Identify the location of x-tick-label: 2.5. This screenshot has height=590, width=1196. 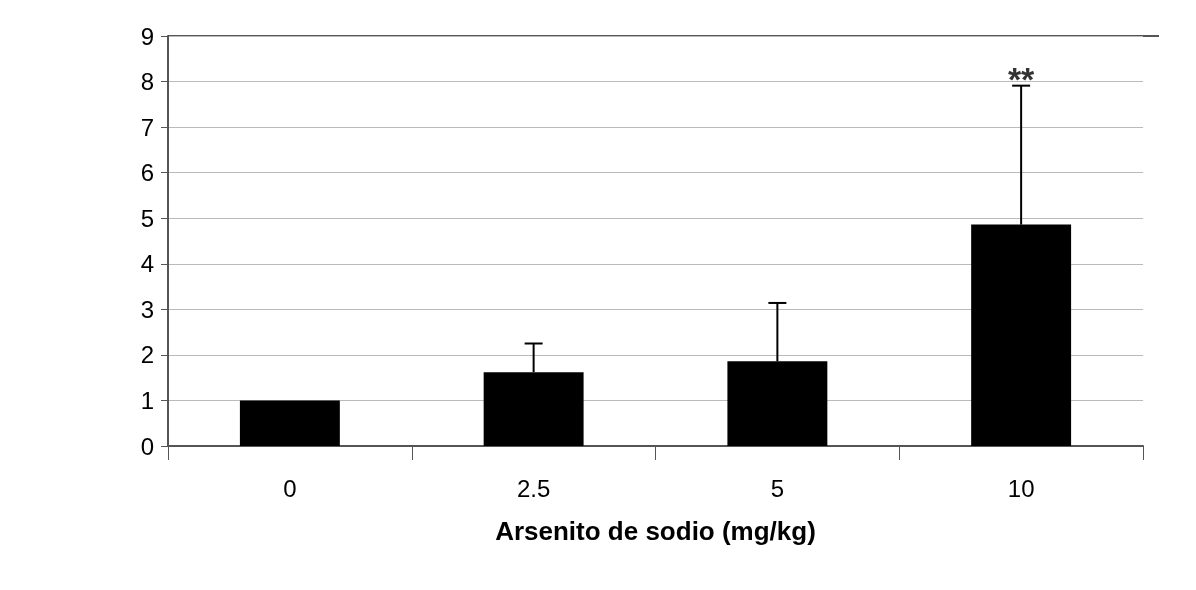
(533, 488).